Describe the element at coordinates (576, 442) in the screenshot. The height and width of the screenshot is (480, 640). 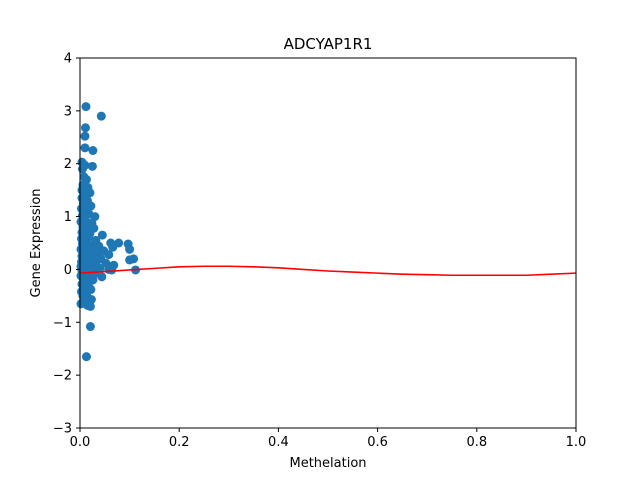
I see `x-tick-label-5: 1.0` at that location.